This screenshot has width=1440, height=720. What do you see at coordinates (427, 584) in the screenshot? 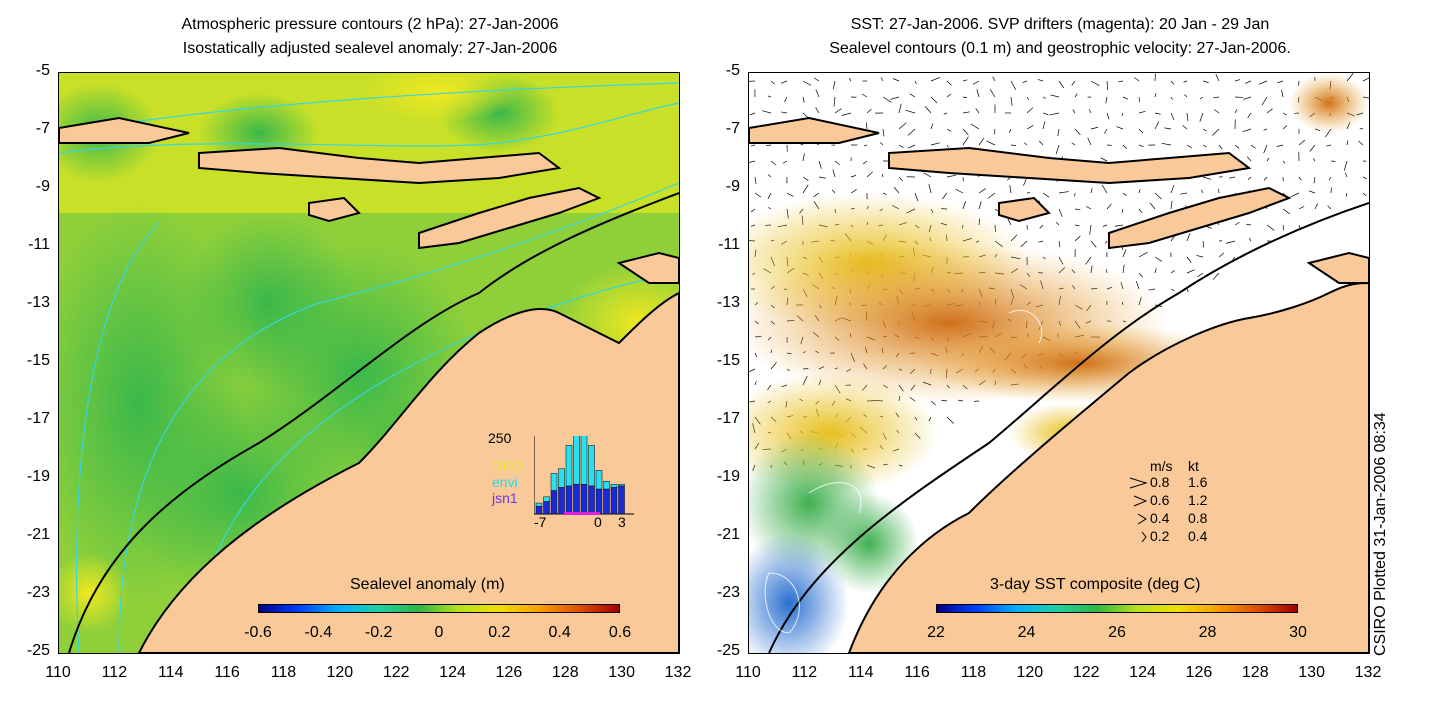
I see `left-colorbar-title: Sealevel anomaly (m)` at bounding box center [427, 584].